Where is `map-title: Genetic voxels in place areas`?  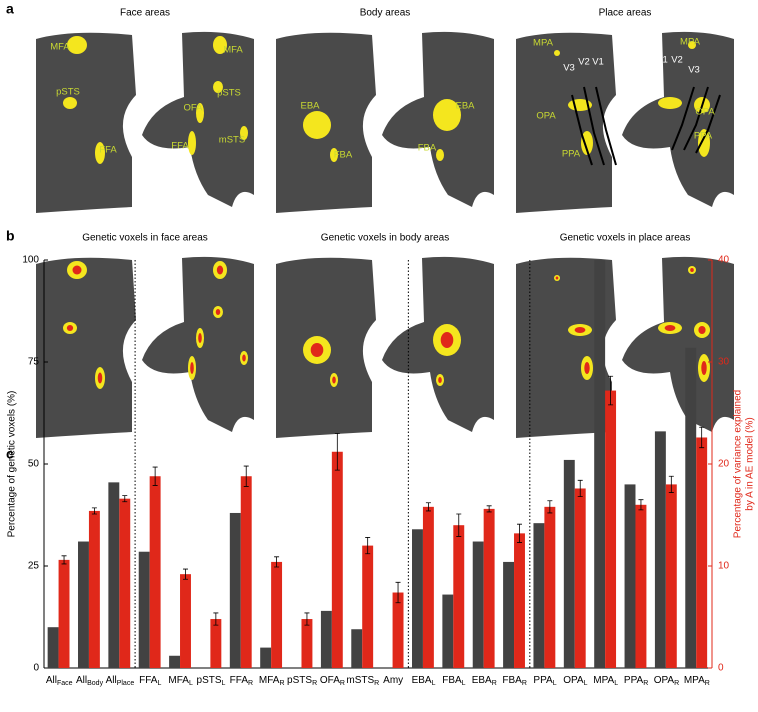
map-title: Genetic voxels in place areas is located at coordinates (625, 238).